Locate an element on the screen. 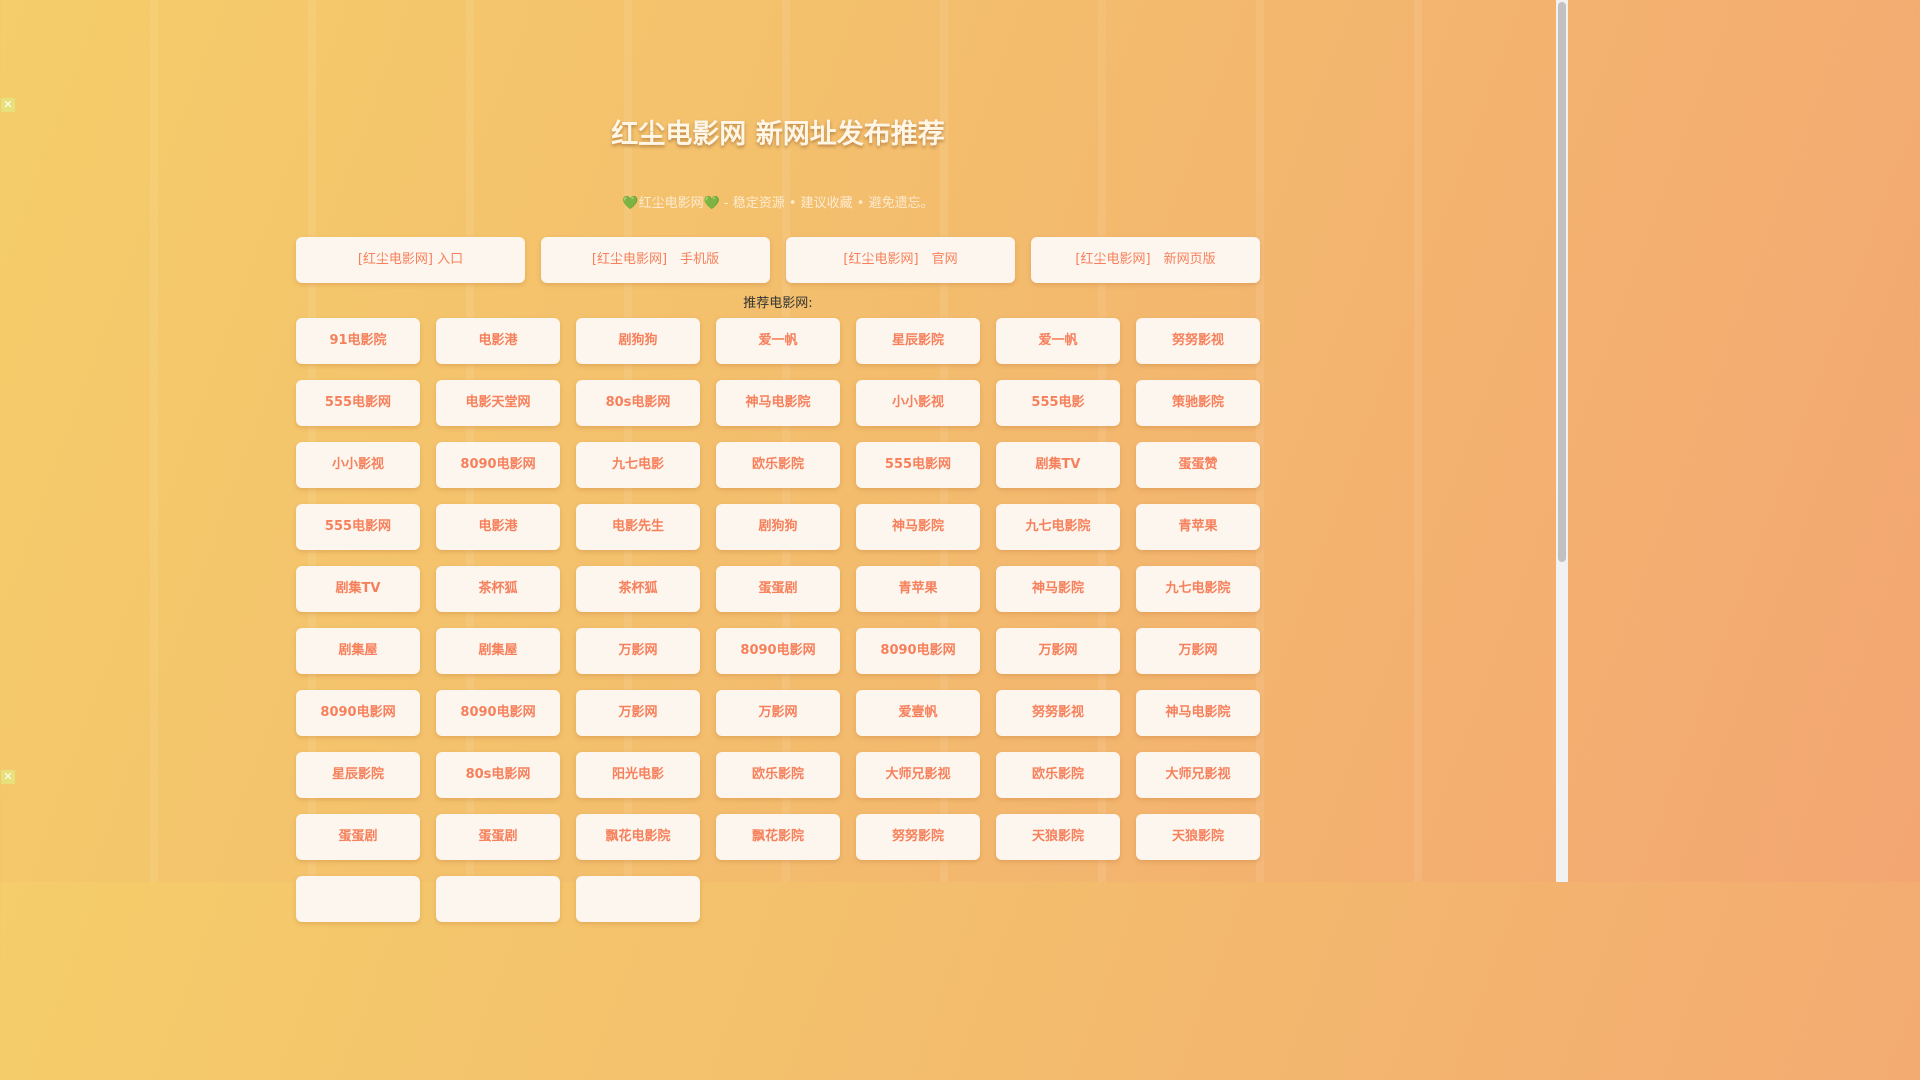  site-link: 飘花影院 is located at coordinates (778, 837).